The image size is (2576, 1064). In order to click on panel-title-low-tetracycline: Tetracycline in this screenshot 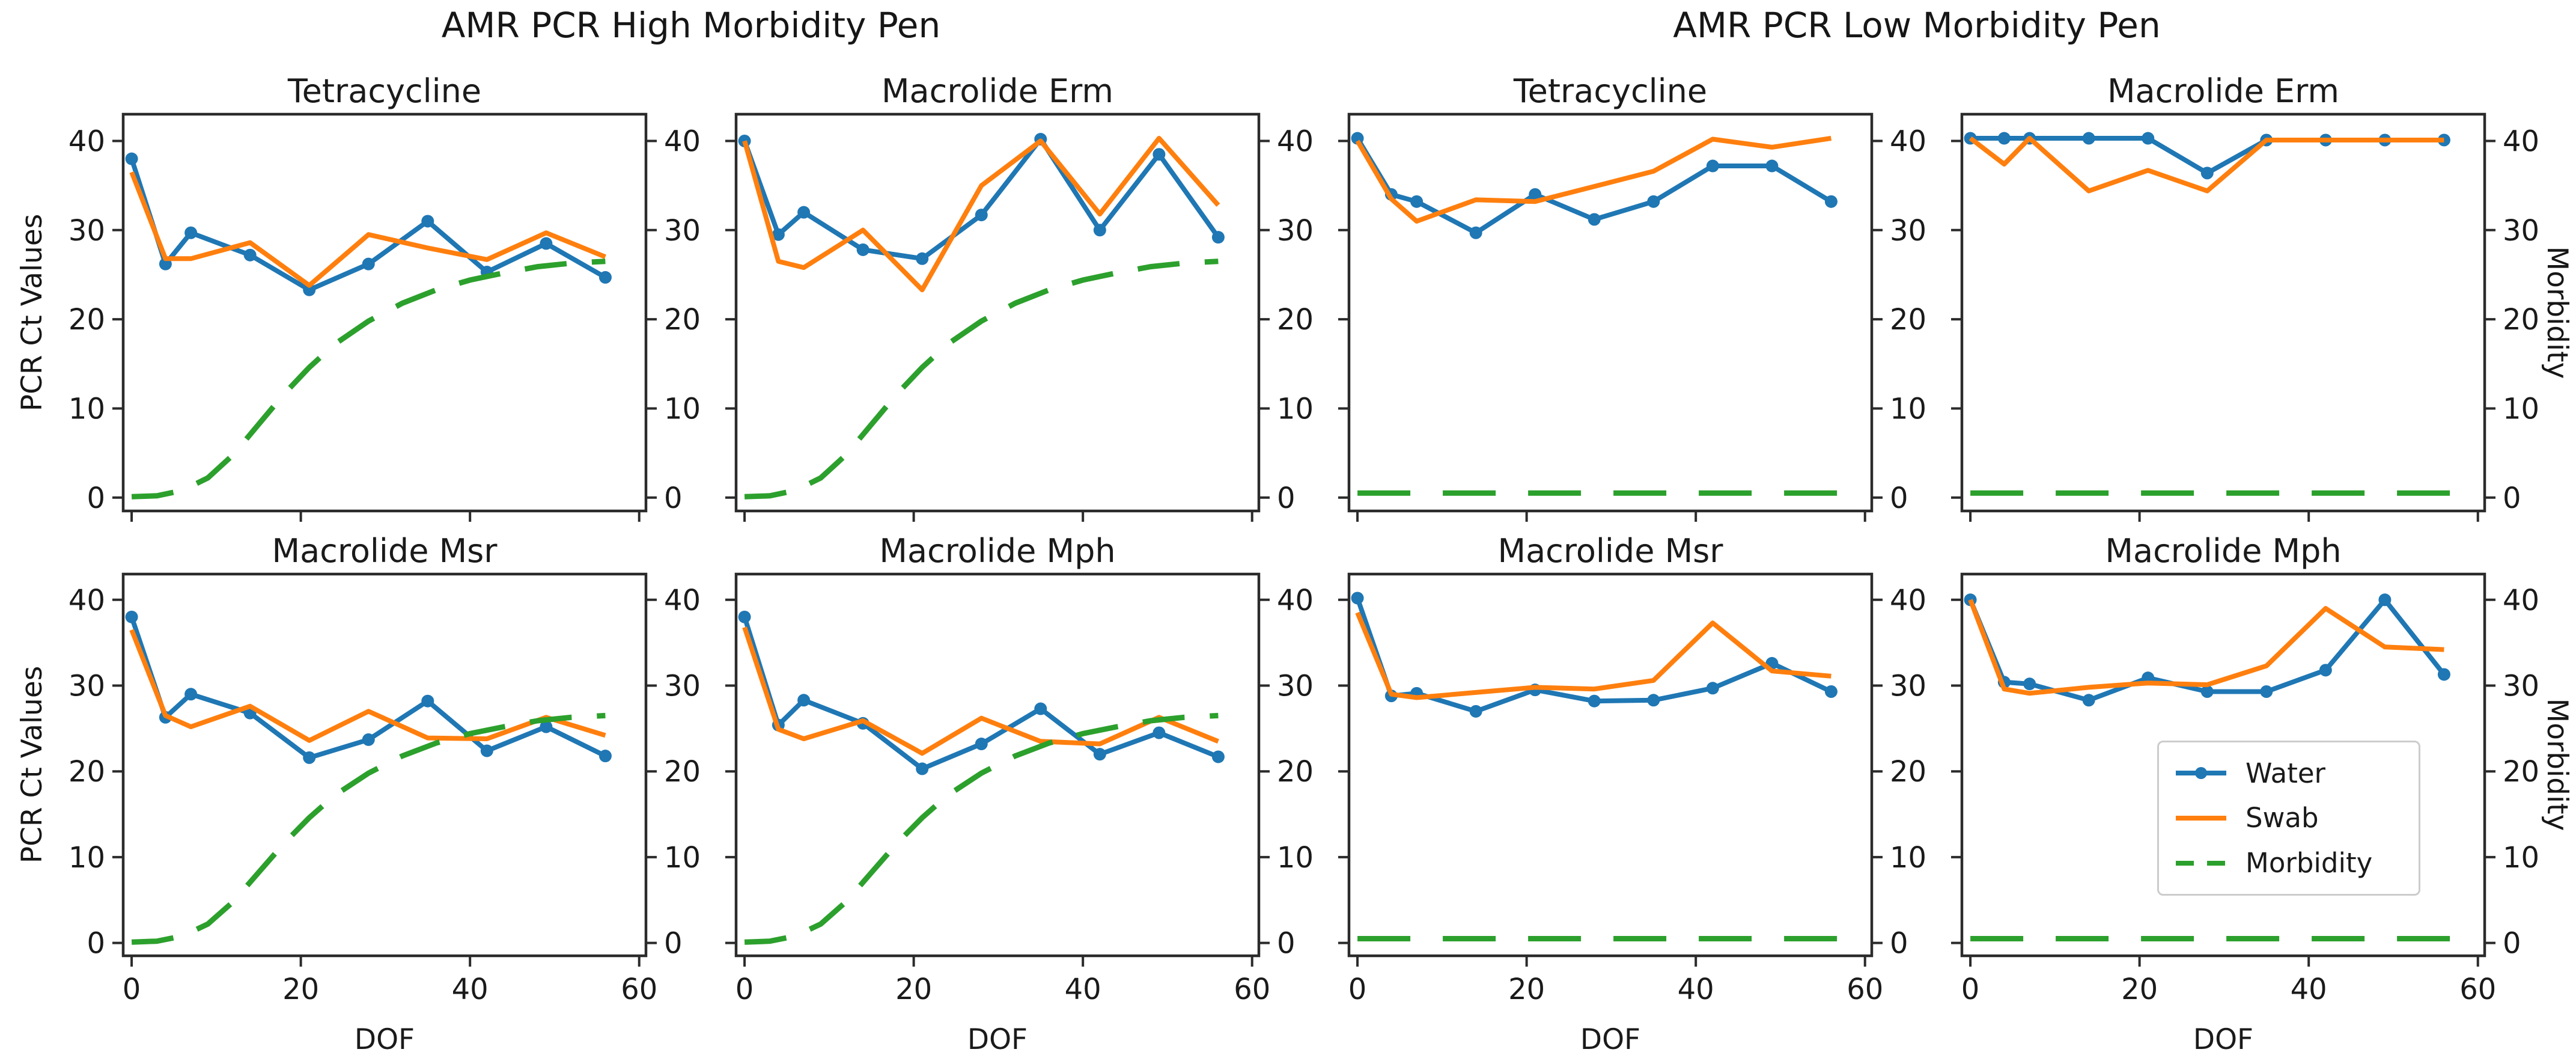, I will do `click(1610, 91)`.